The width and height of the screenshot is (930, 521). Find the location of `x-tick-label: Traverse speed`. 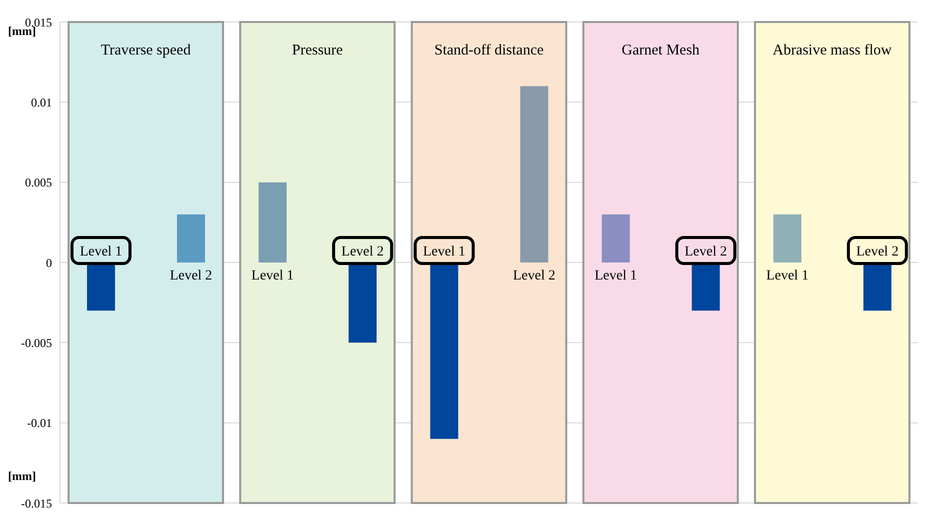

x-tick-label: Traverse speed is located at coordinates (146, 50).